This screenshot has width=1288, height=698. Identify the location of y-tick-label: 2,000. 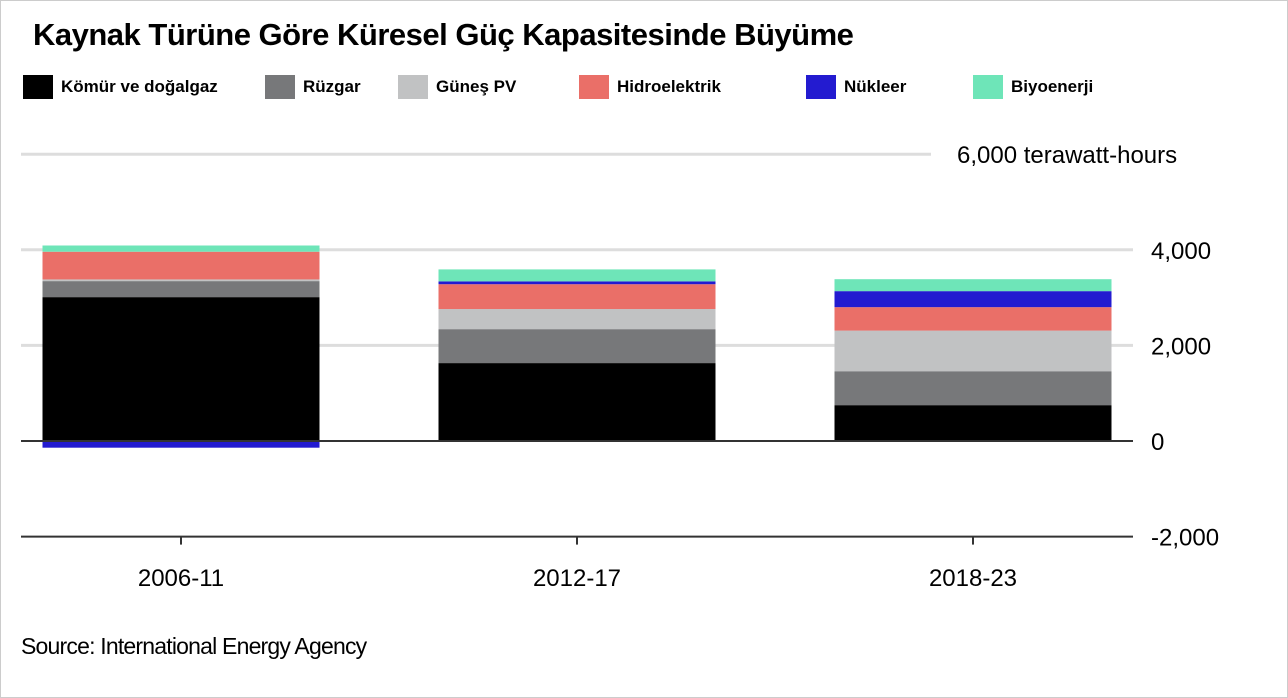
(1181, 346).